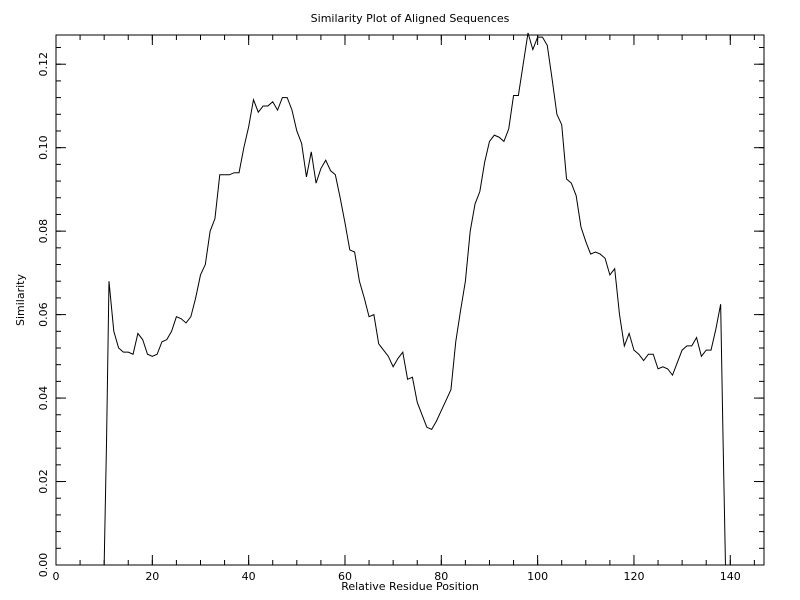 The width and height of the screenshot is (800, 600). I want to click on x-tick-label: 80, so click(441, 576).